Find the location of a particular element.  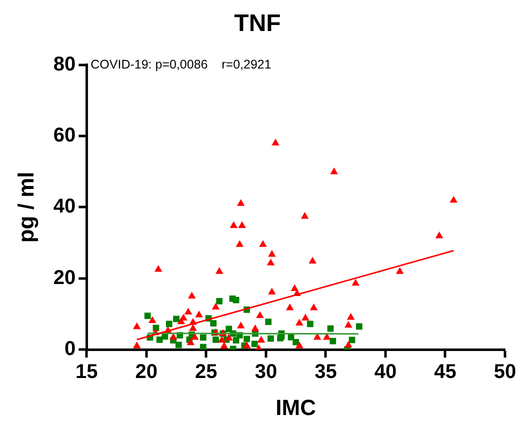

x-tick-label: 25 is located at coordinates (206, 372).